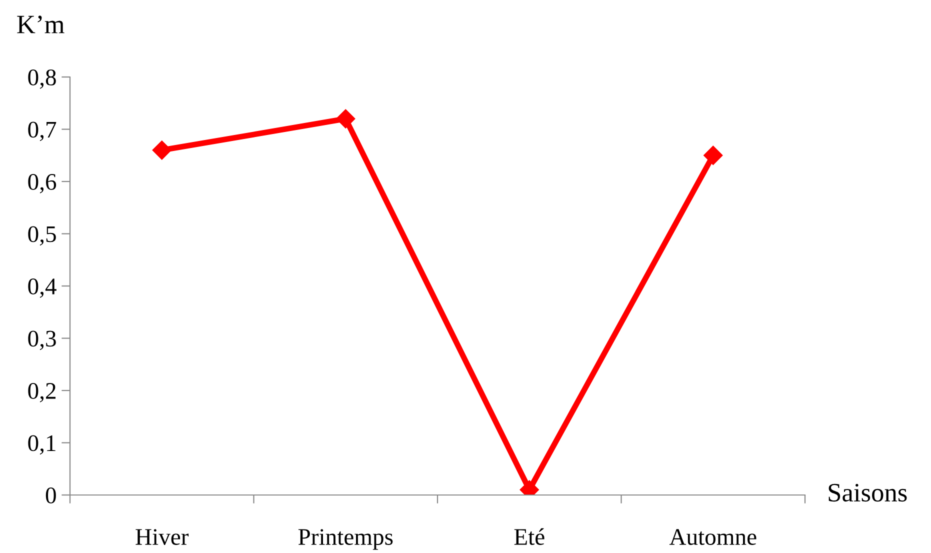 The height and width of the screenshot is (553, 931). Describe the element at coordinates (42, 288) in the screenshot. I see `y-tick-label: 0,4` at that location.